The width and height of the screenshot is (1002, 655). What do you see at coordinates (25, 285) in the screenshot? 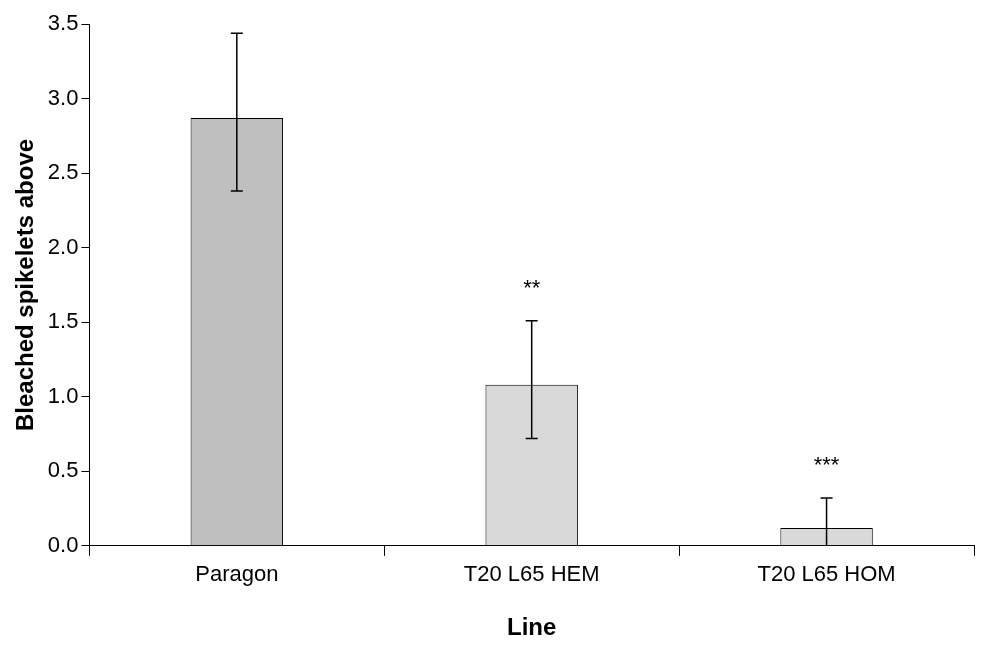
I see `y-axis-title: Bleached spikelets above` at bounding box center [25, 285].